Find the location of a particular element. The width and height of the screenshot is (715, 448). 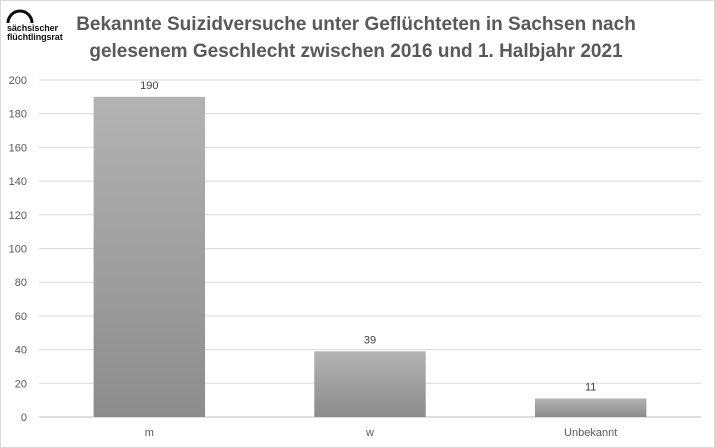

y-tick-label: 160 is located at coordinates (18, 148).